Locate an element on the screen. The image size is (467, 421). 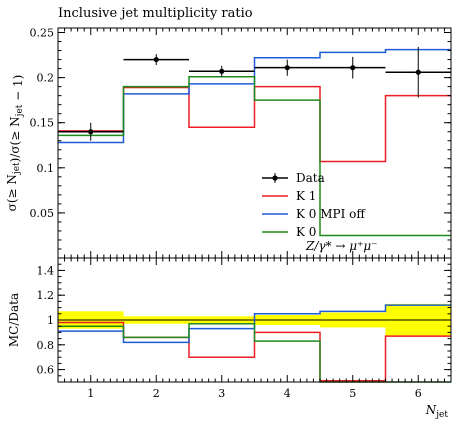
x-tick-label-3: 4 is located at coordinates (287, 393).